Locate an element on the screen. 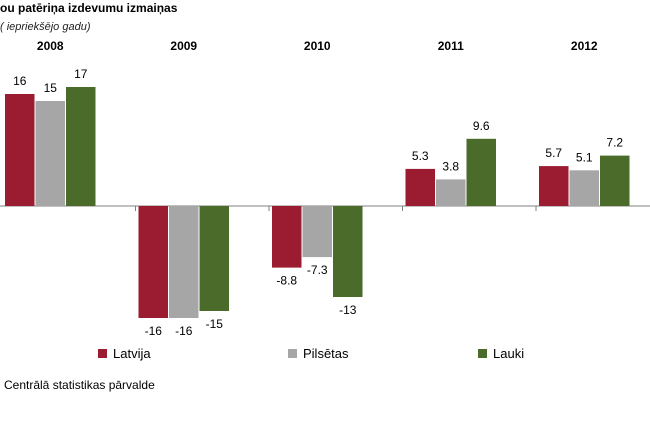  legend-item-latvija: Latvija is located at coordinates (124, 353).